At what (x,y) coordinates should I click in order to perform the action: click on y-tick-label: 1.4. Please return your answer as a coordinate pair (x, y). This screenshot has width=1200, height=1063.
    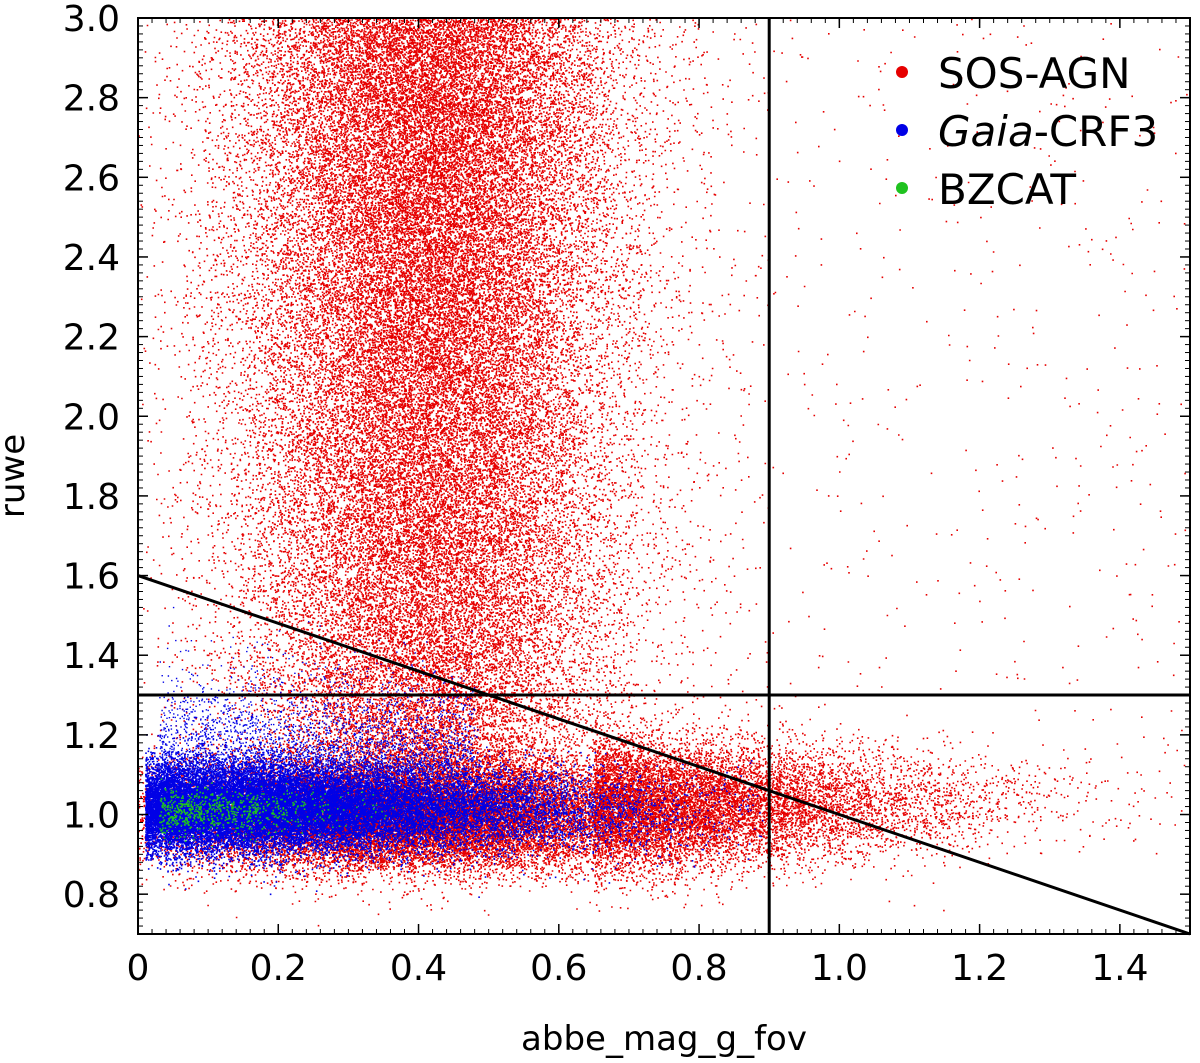
    Looking at the image, I should click on (91, 656).